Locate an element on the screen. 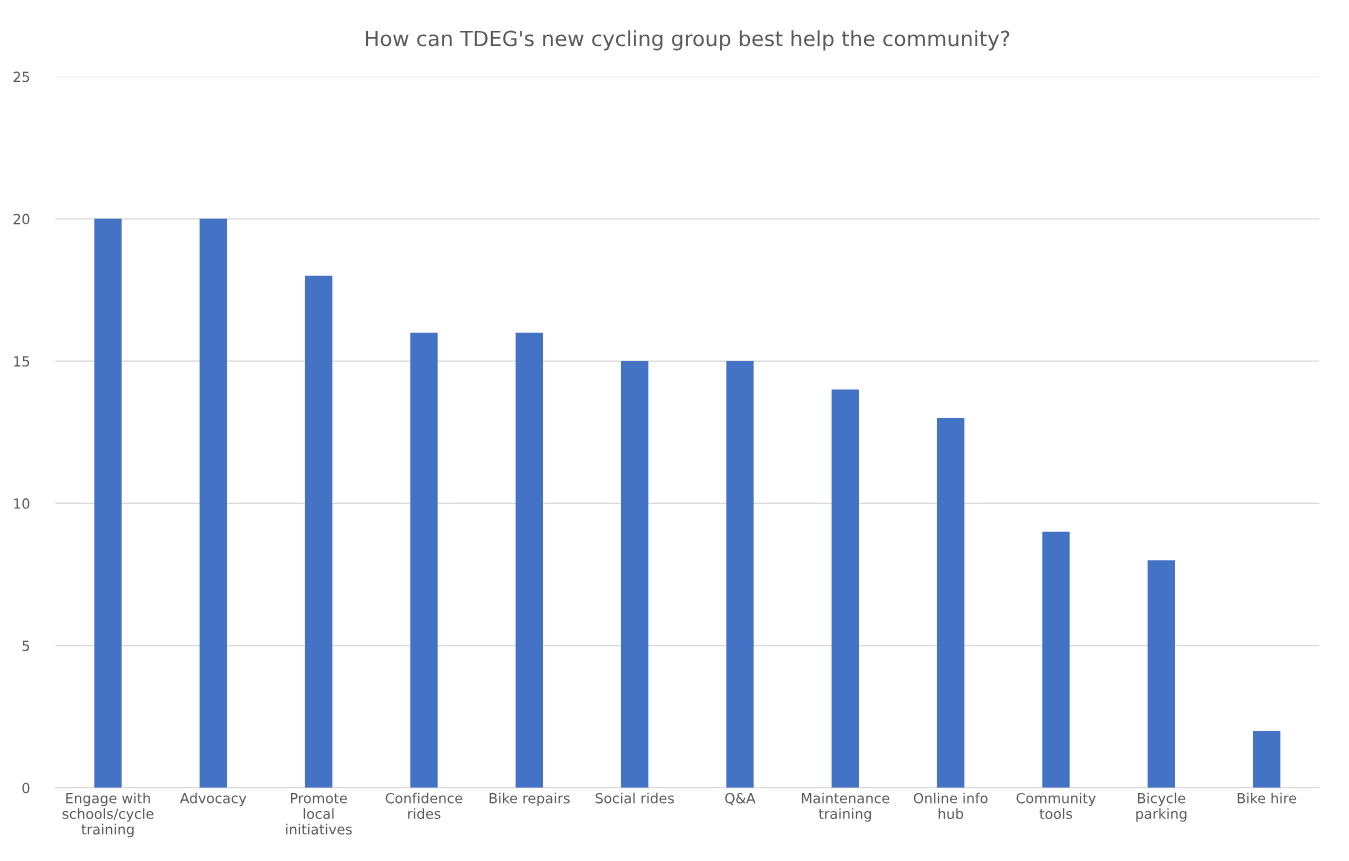  x-tick-label: Maintenance training is located at coordinates (845, 807).